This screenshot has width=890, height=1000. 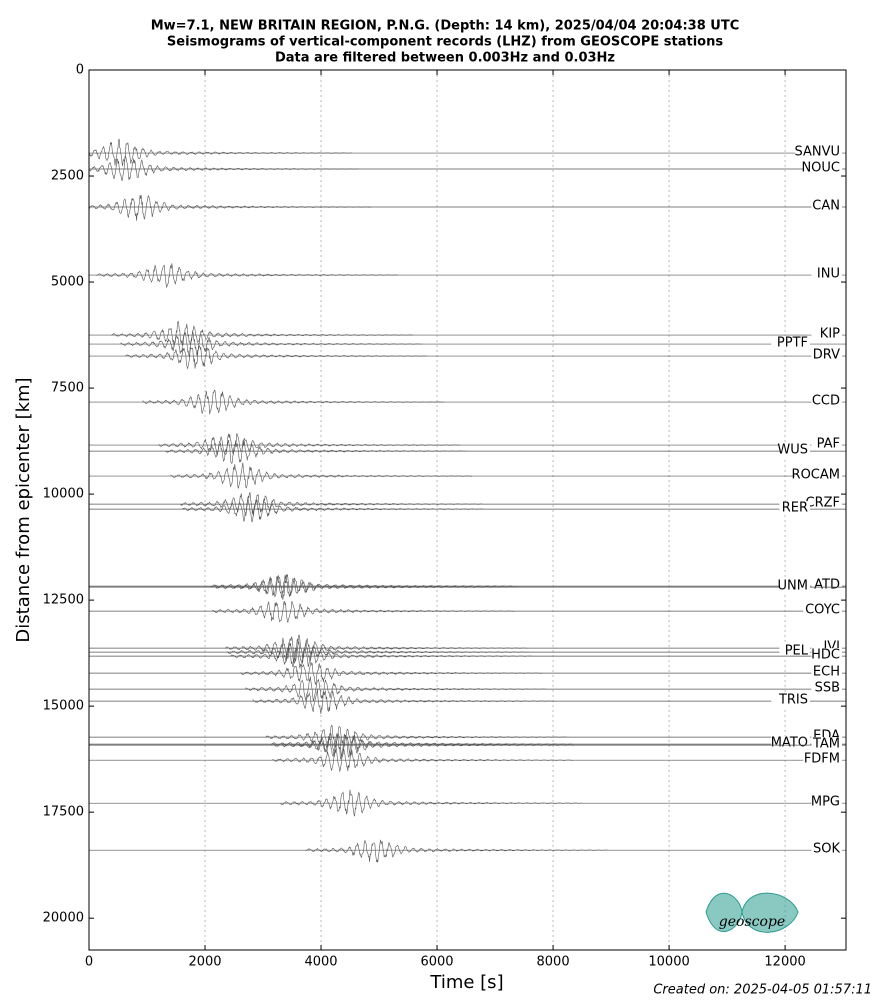 I want to click on x-axis-label: Time [s], so click(x=466, y=982).